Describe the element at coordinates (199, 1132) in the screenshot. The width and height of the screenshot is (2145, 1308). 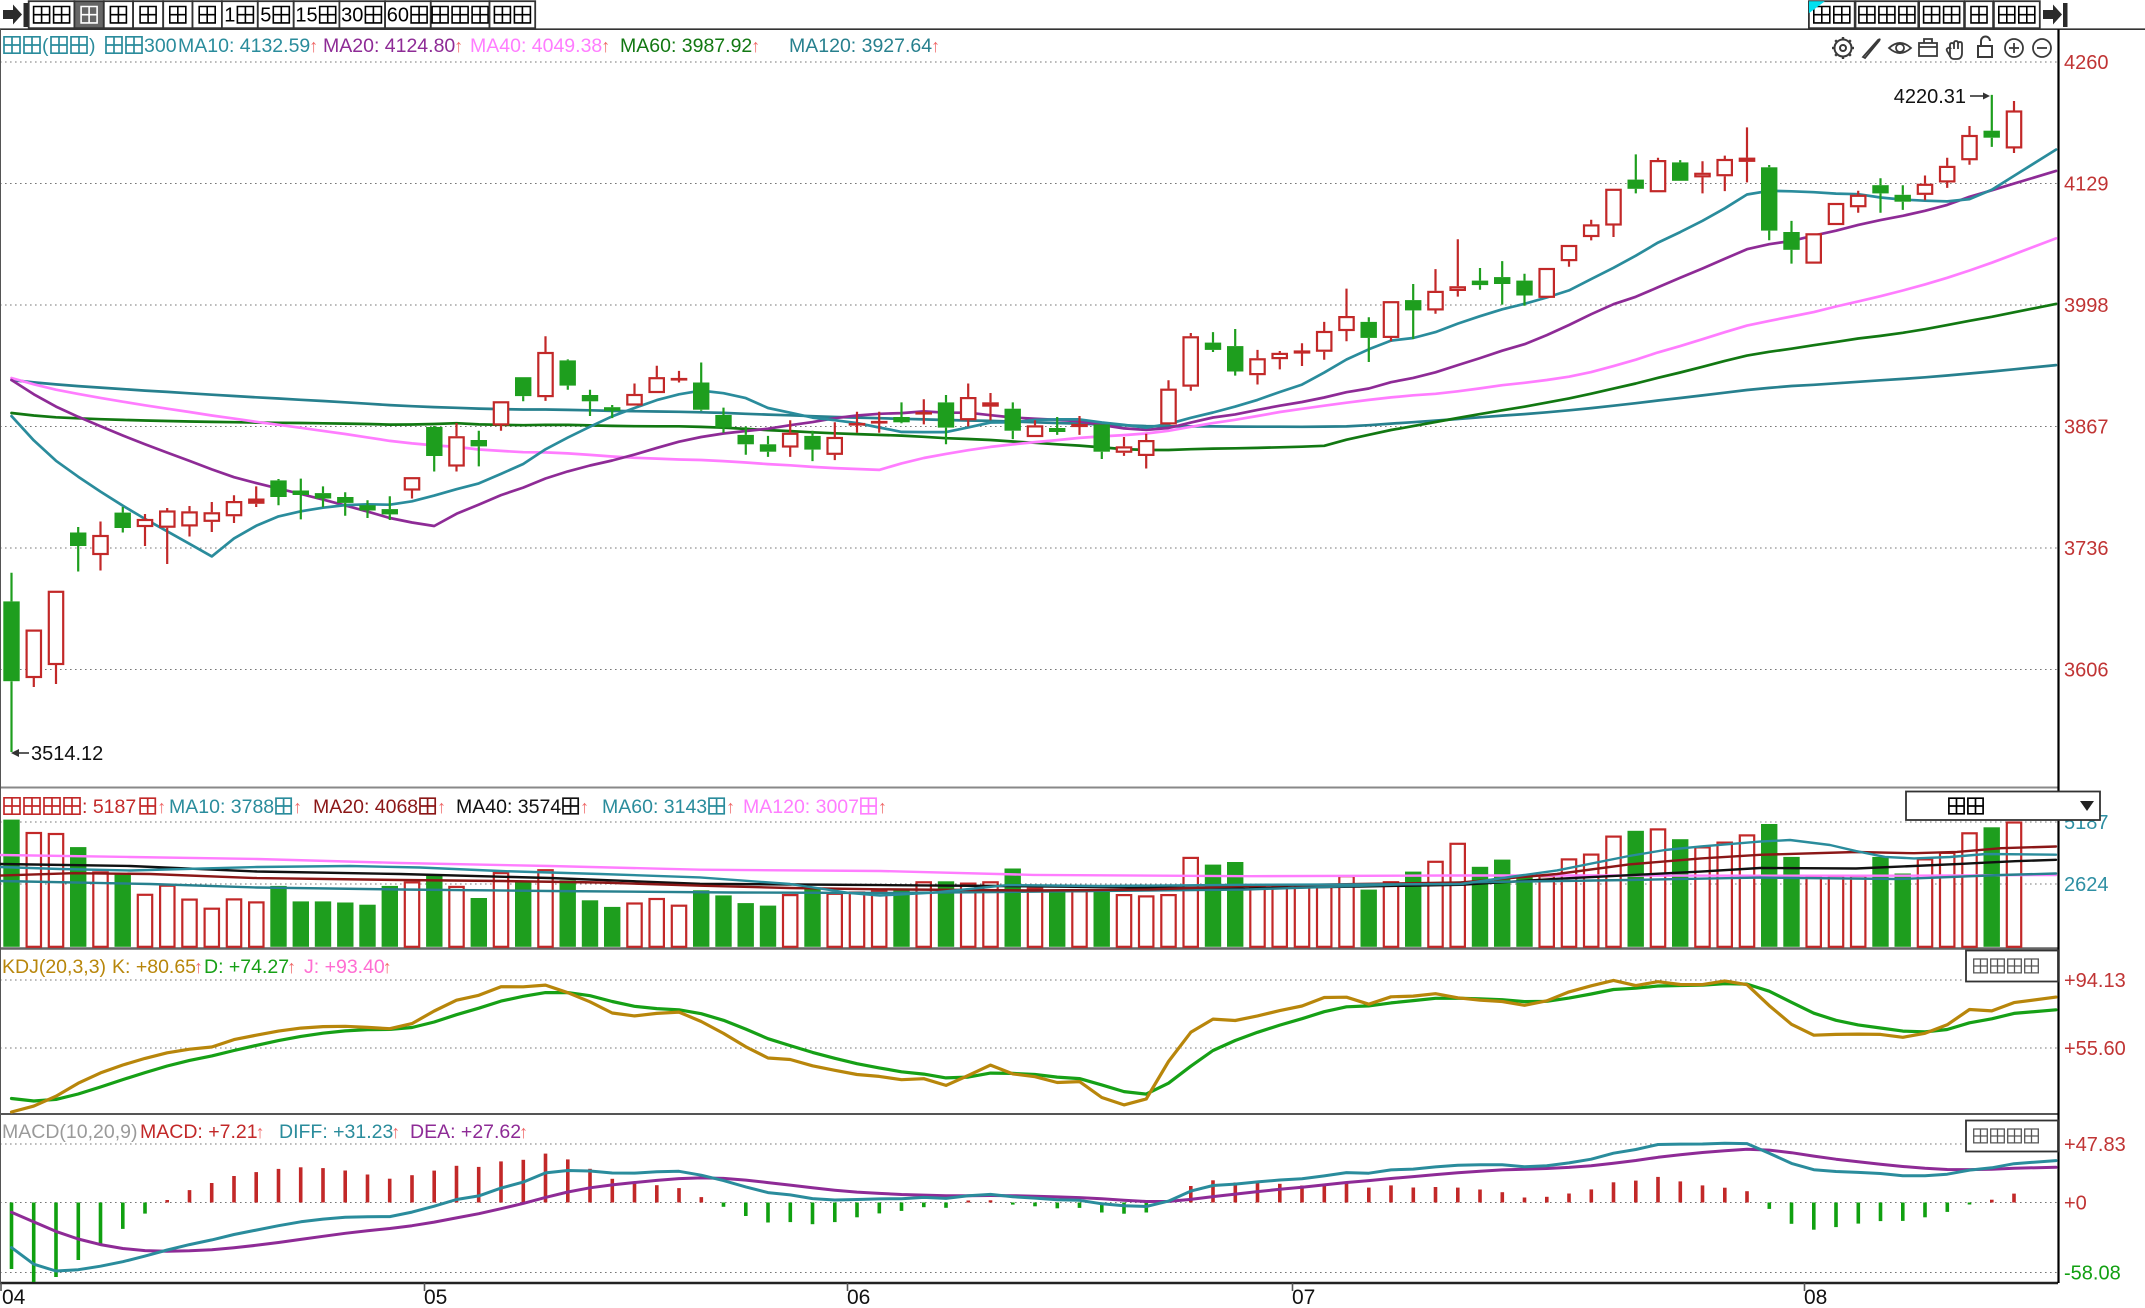
I see `svg-text: MACD: +7.21` at that location.